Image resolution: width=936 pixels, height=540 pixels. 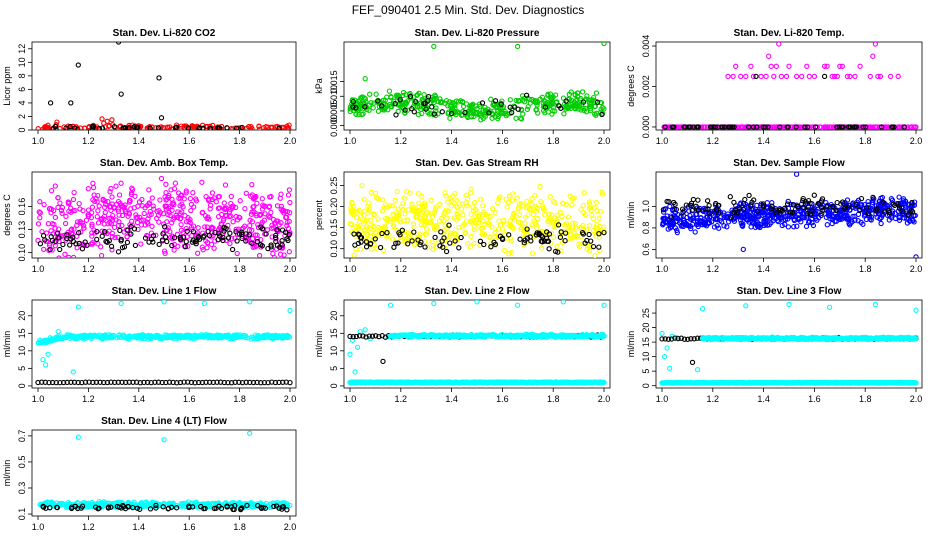 I want to click on series-reference, so click(x=477, y=105).